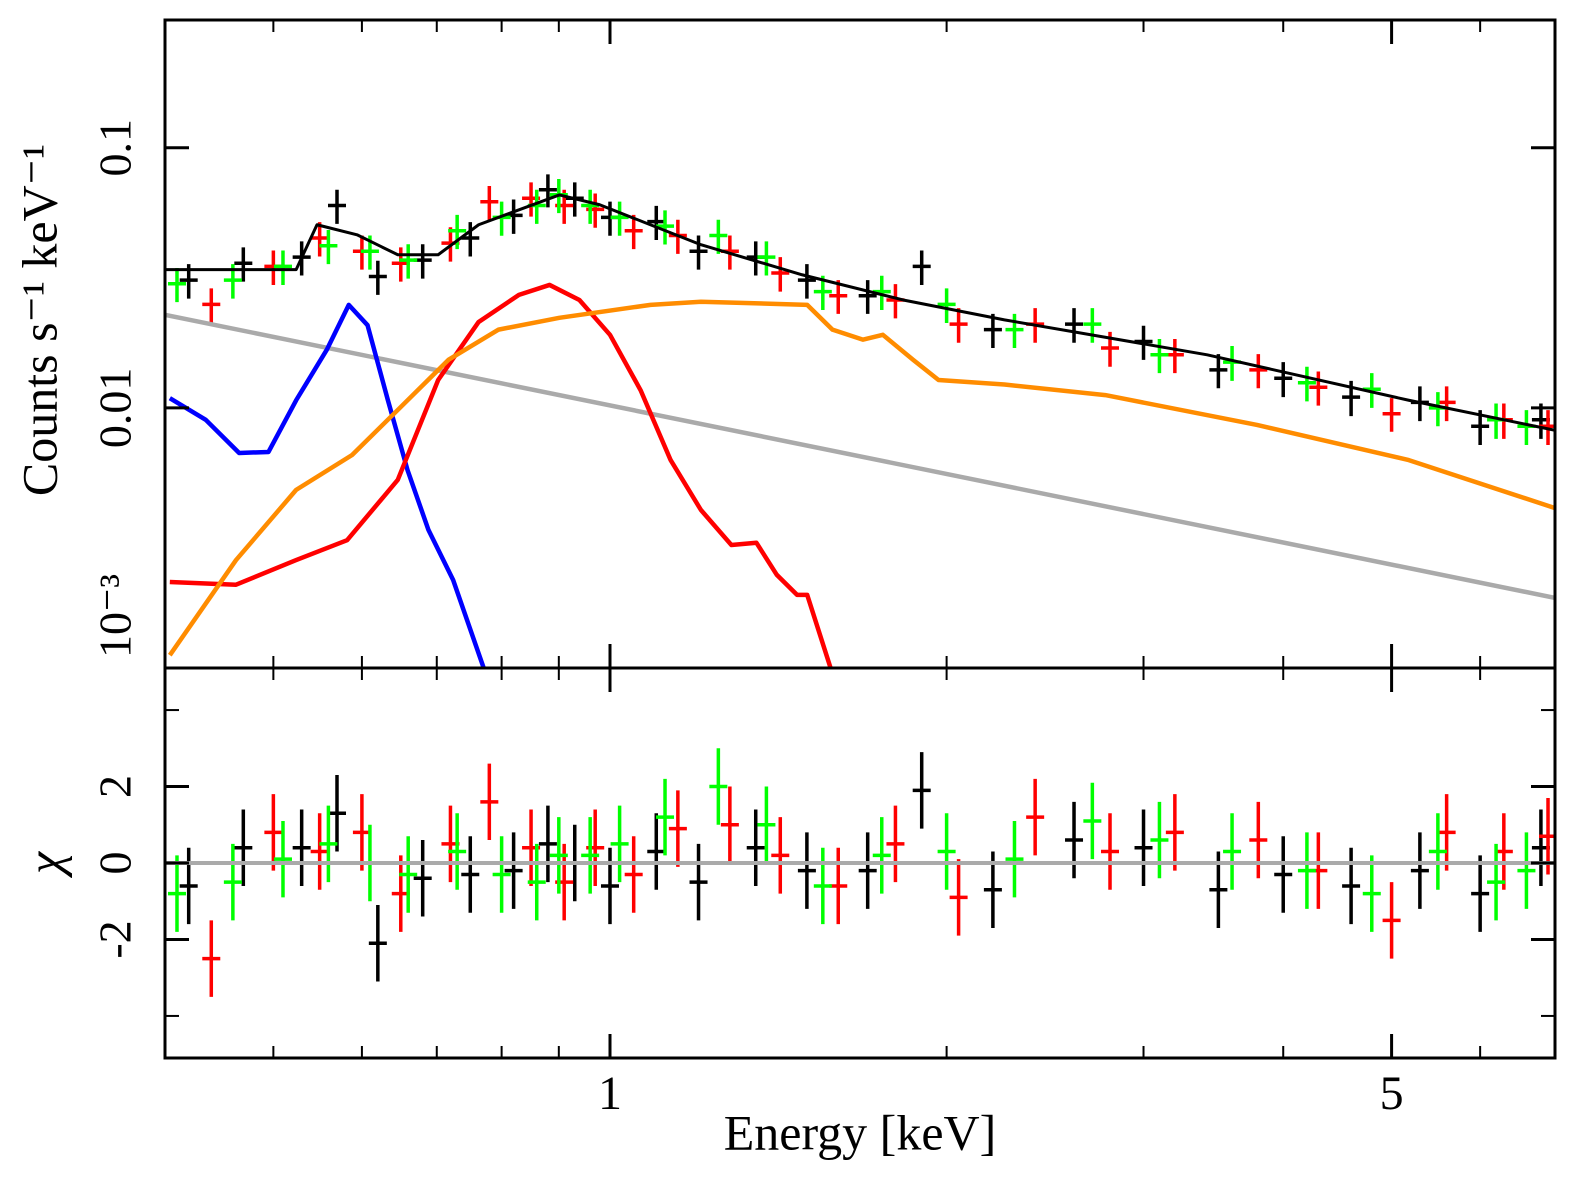 This screenshot has height=1184, width=1578. What do you see at coordinates (115, 786) in the screenshot?
I see `chi-tick-label: 2` at bounding box center [115, 786].